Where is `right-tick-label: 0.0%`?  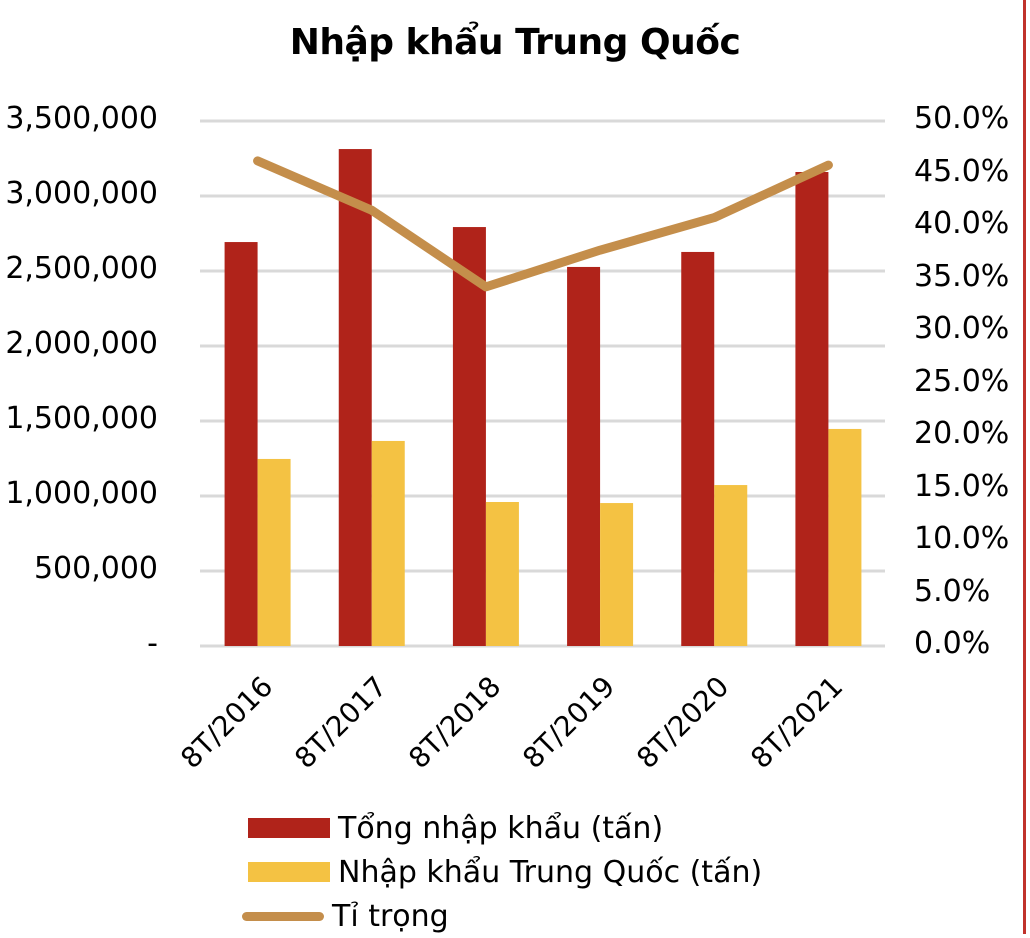
right-tick-label: 0.0% is located at coordinates (952, 643).